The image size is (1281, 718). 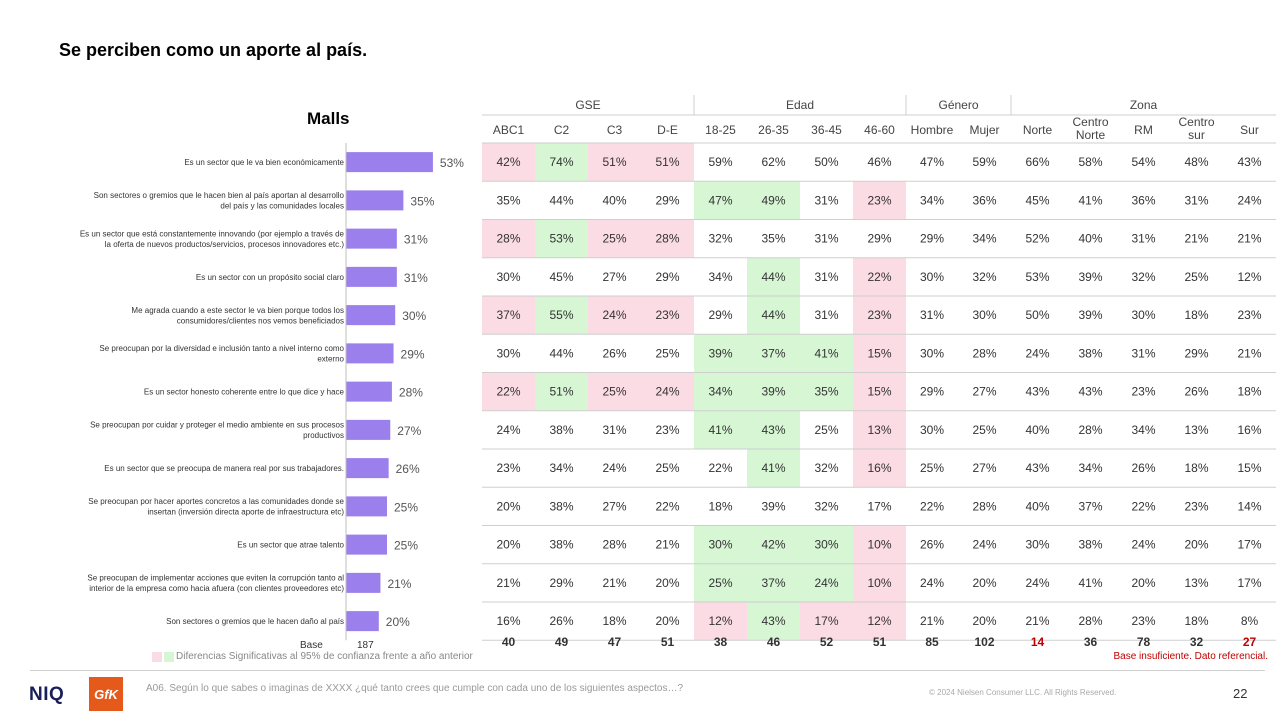 What do you see at coordinates (667, 277) in the screenshot?
I see `table-cell: 29%` at bounding box center [667, 277].